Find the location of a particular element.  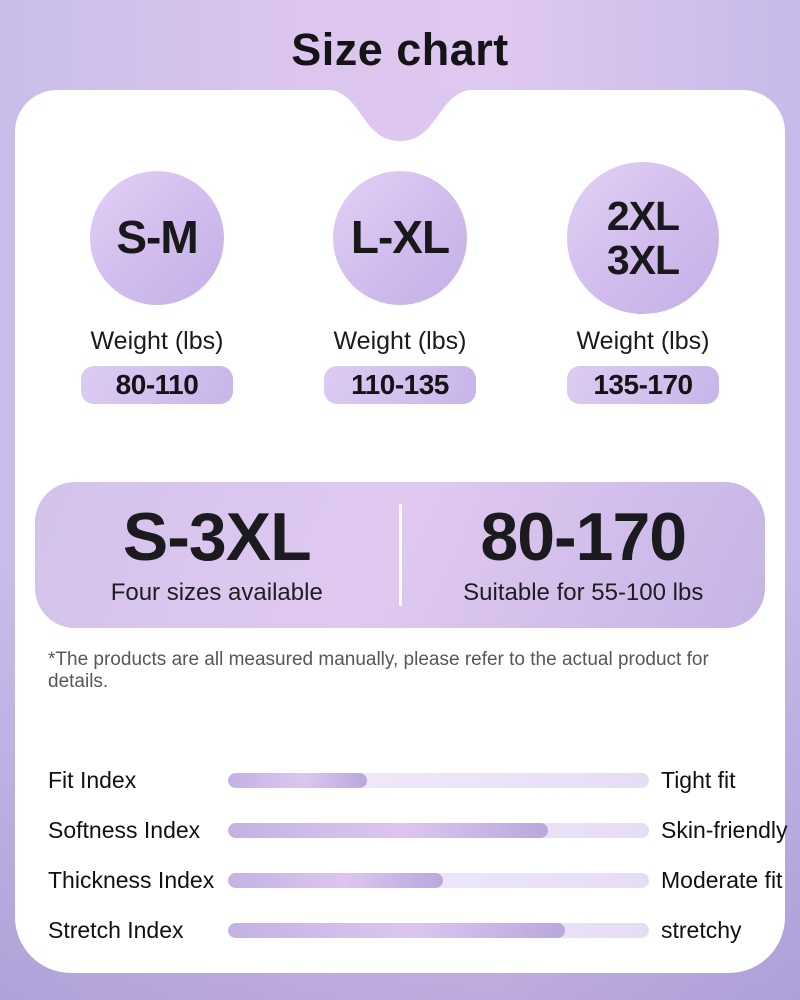

index-row-fit: Fit Index Tight fit is located at coordinates (400, 780).